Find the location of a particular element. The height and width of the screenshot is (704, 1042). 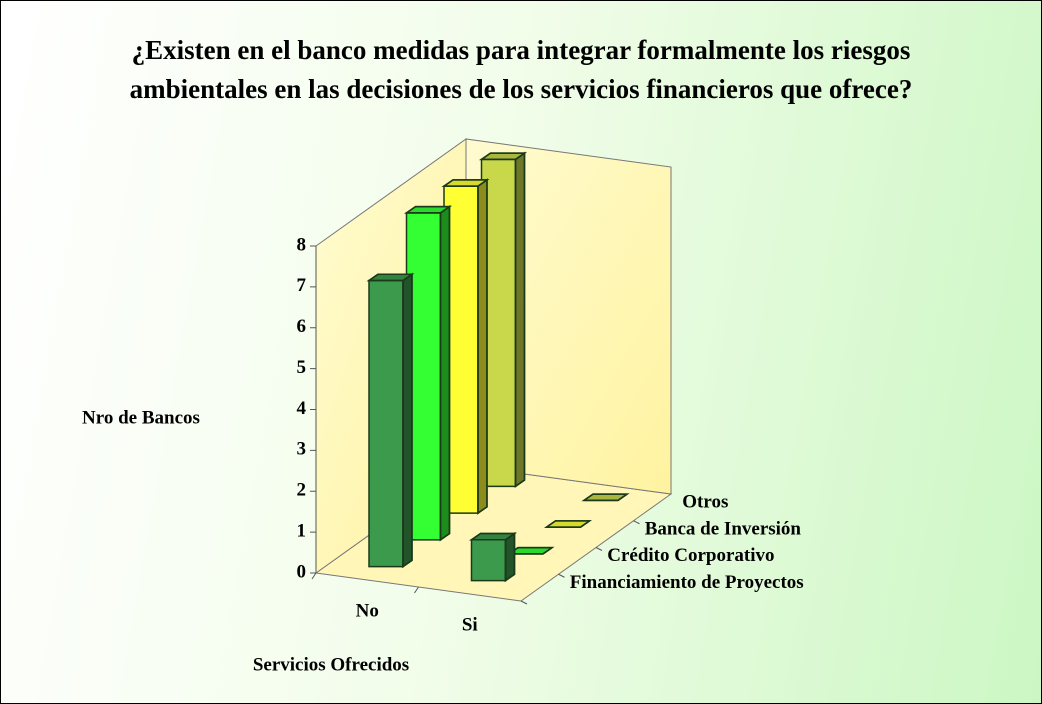

y-tick-label: 4 is located at coordinates (302, 408).